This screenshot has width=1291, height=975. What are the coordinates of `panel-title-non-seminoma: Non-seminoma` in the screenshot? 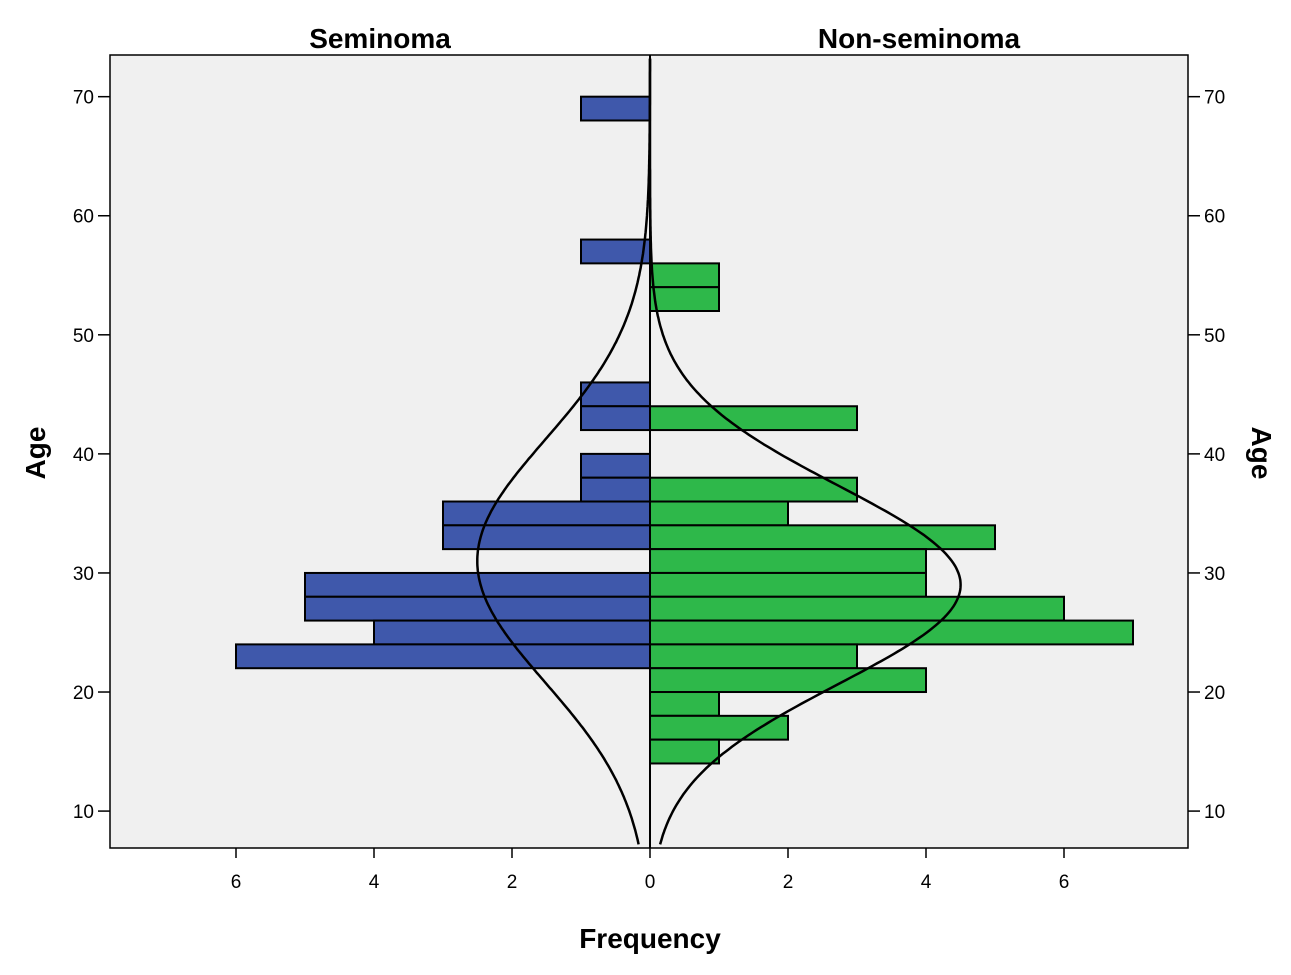 It's located at (919, 38).